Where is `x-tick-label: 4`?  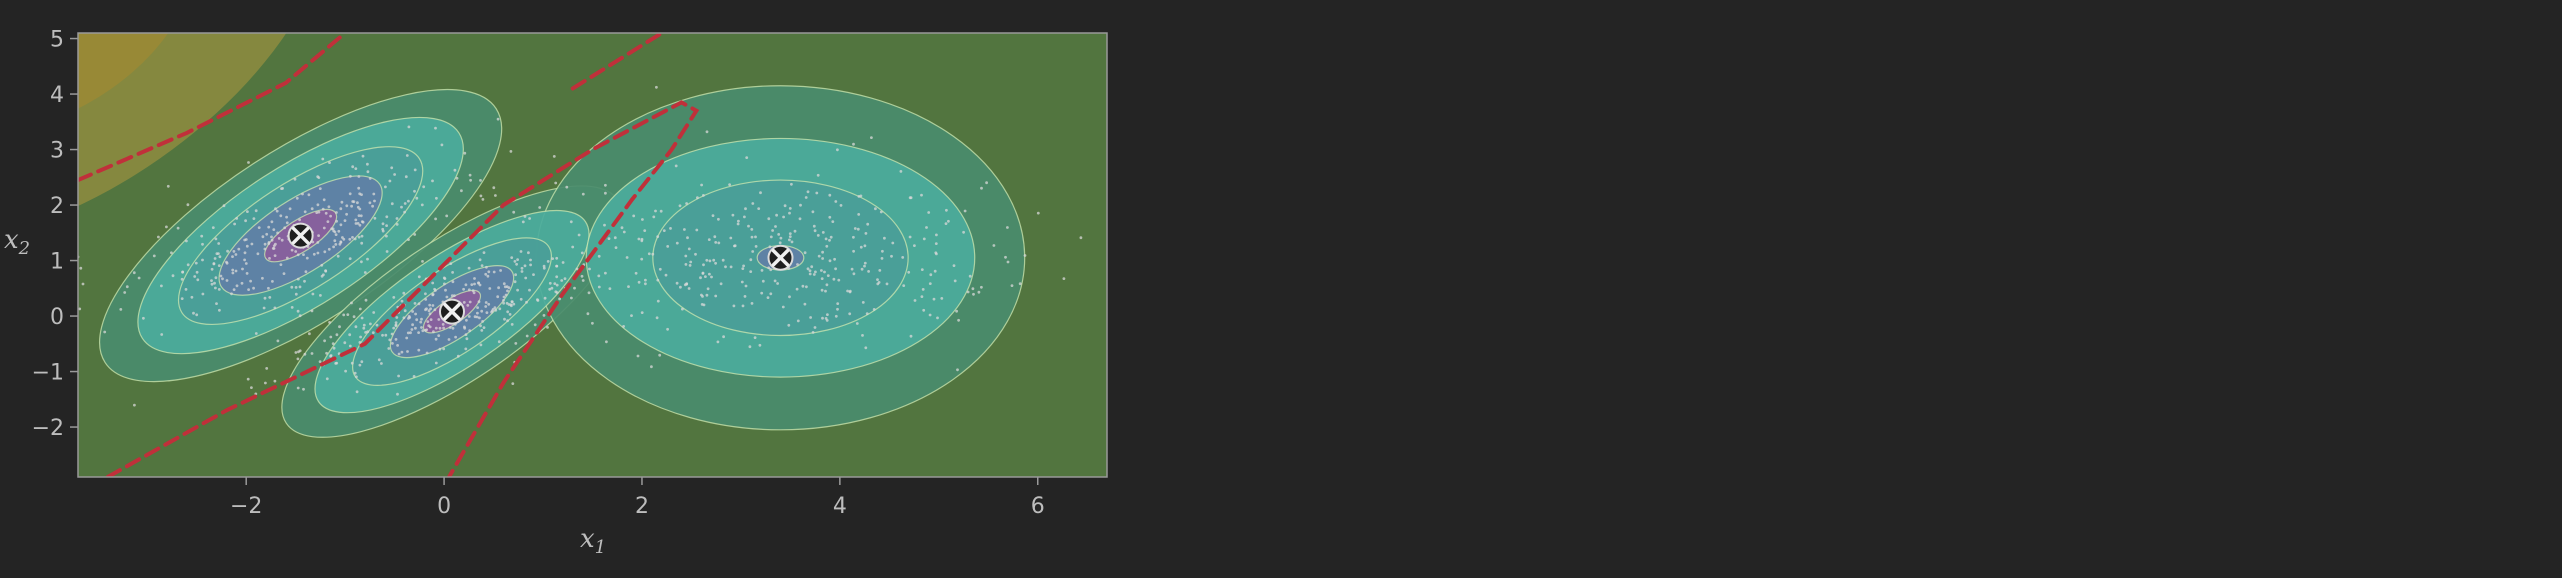 x-tick-label: 4 is located at coordinates (840, 506).